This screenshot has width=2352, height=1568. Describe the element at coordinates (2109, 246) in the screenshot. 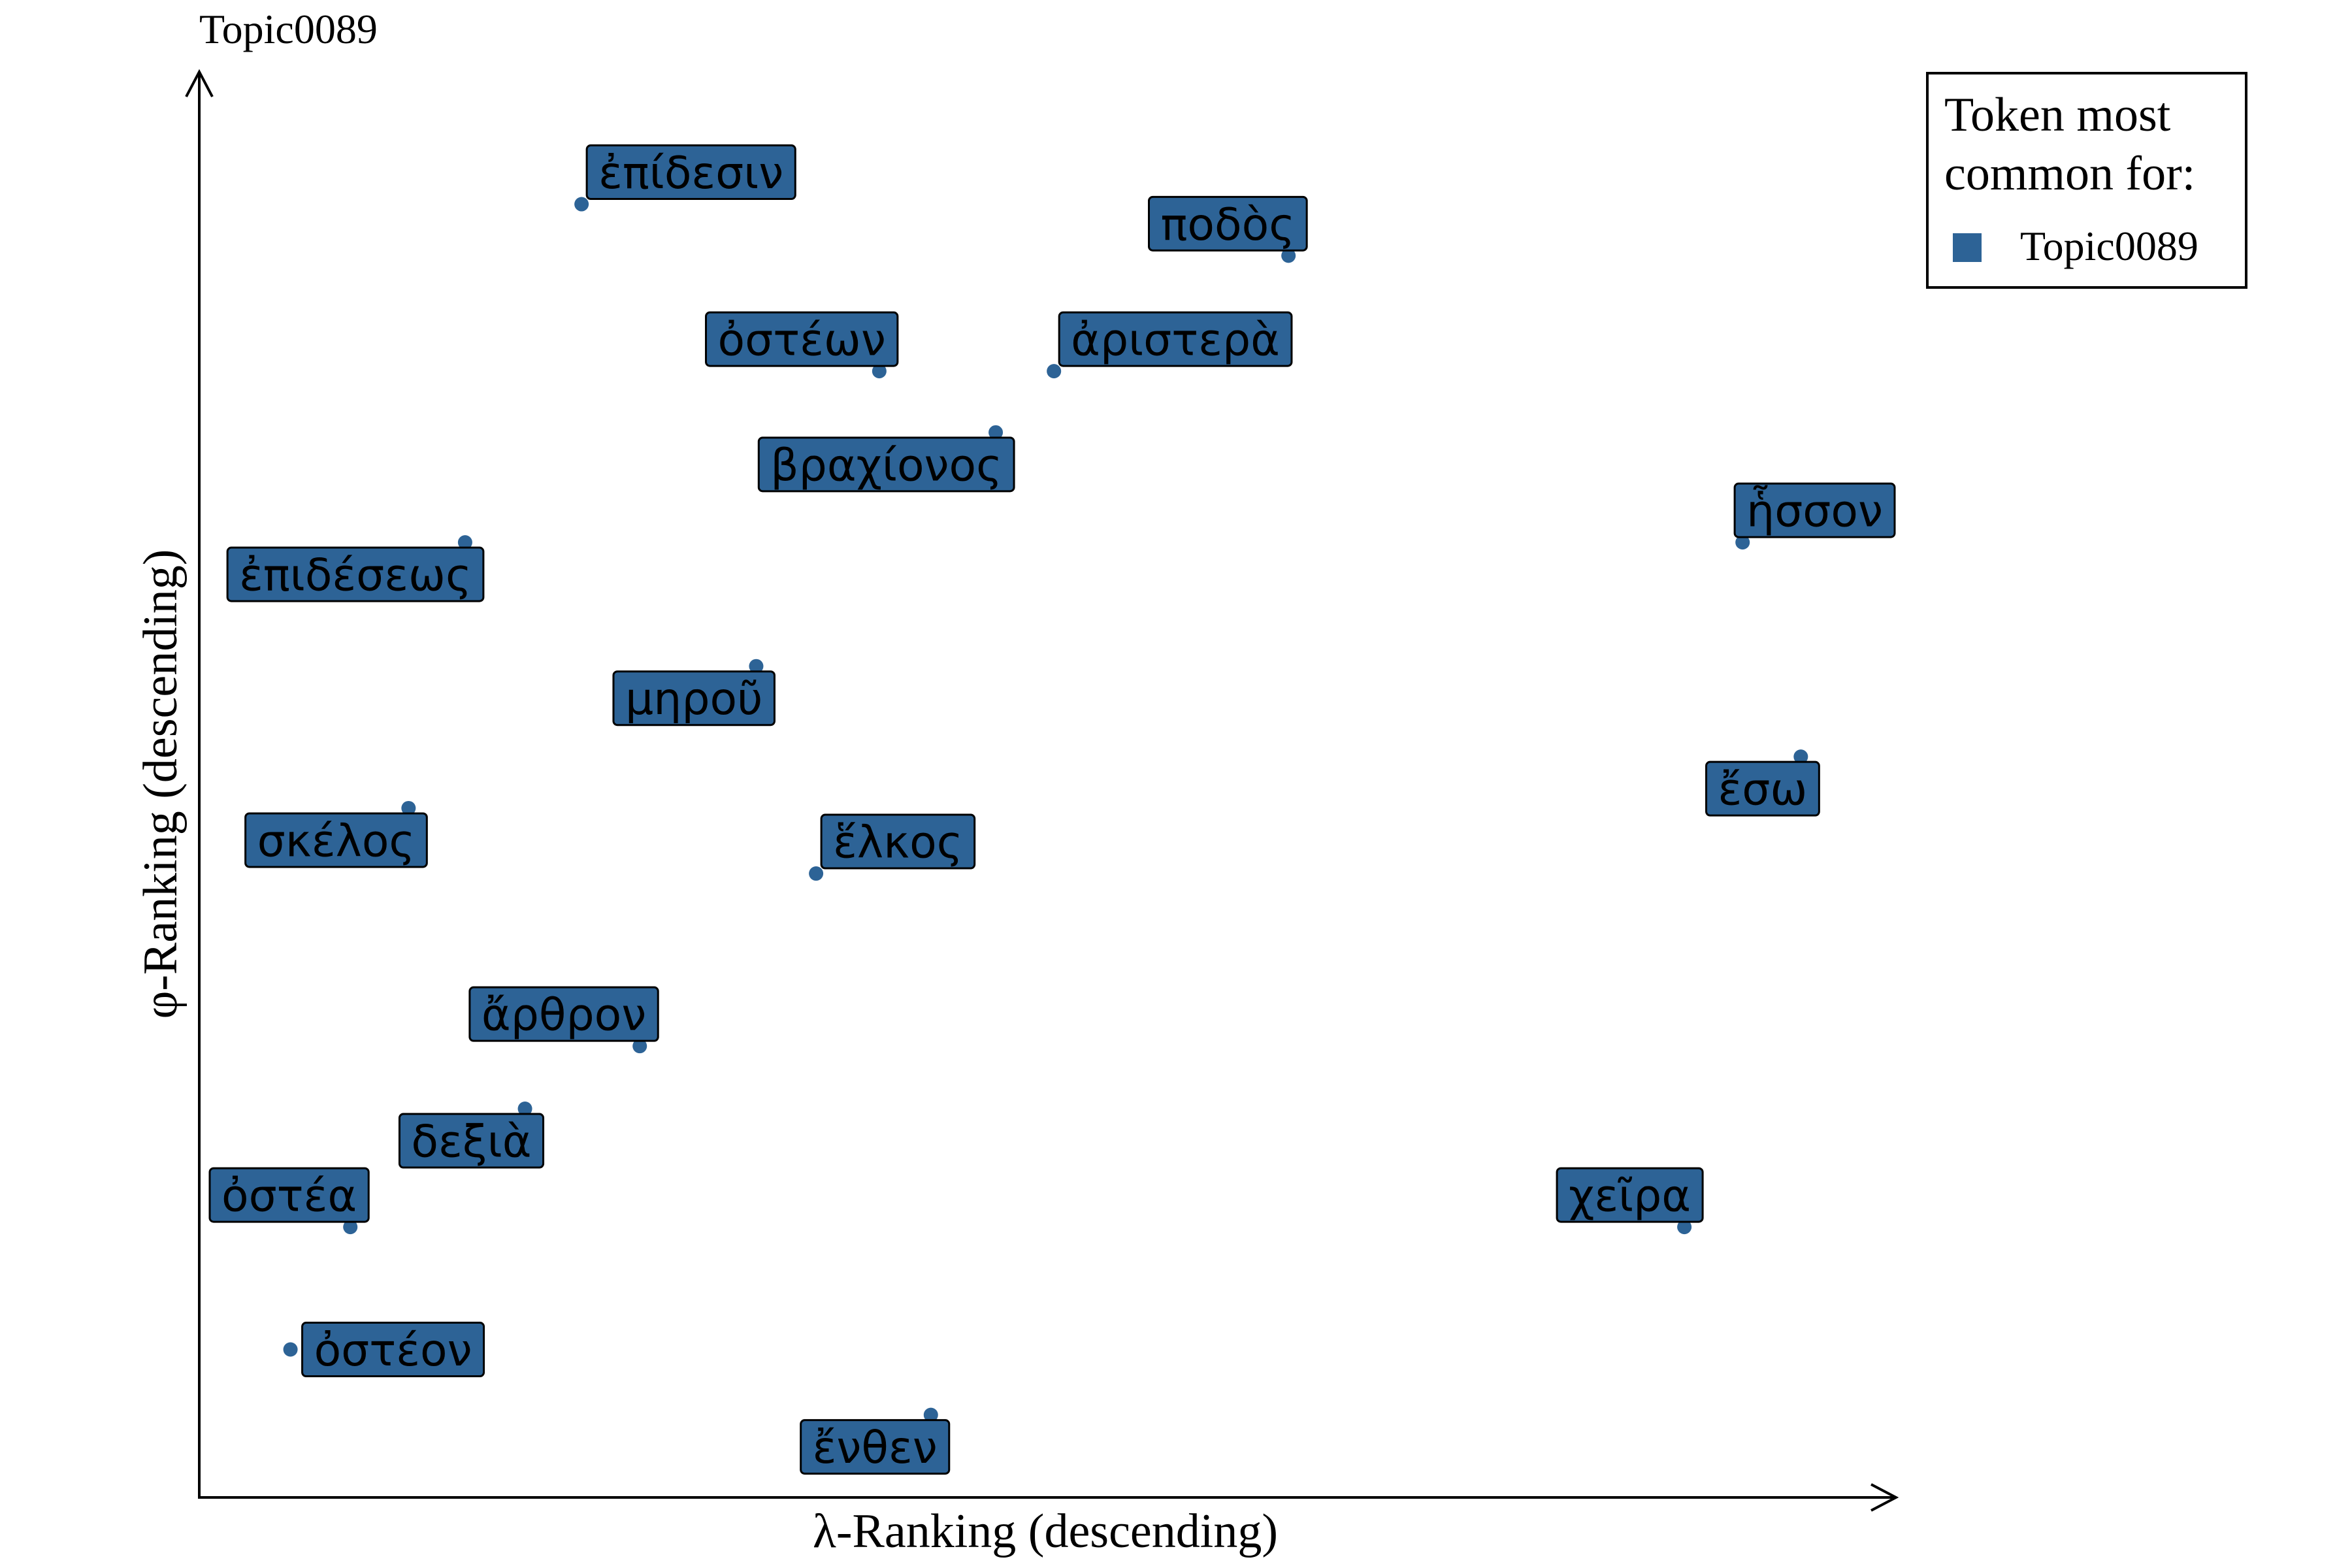

I see `legend-entry-label: Topic0089` at that location.